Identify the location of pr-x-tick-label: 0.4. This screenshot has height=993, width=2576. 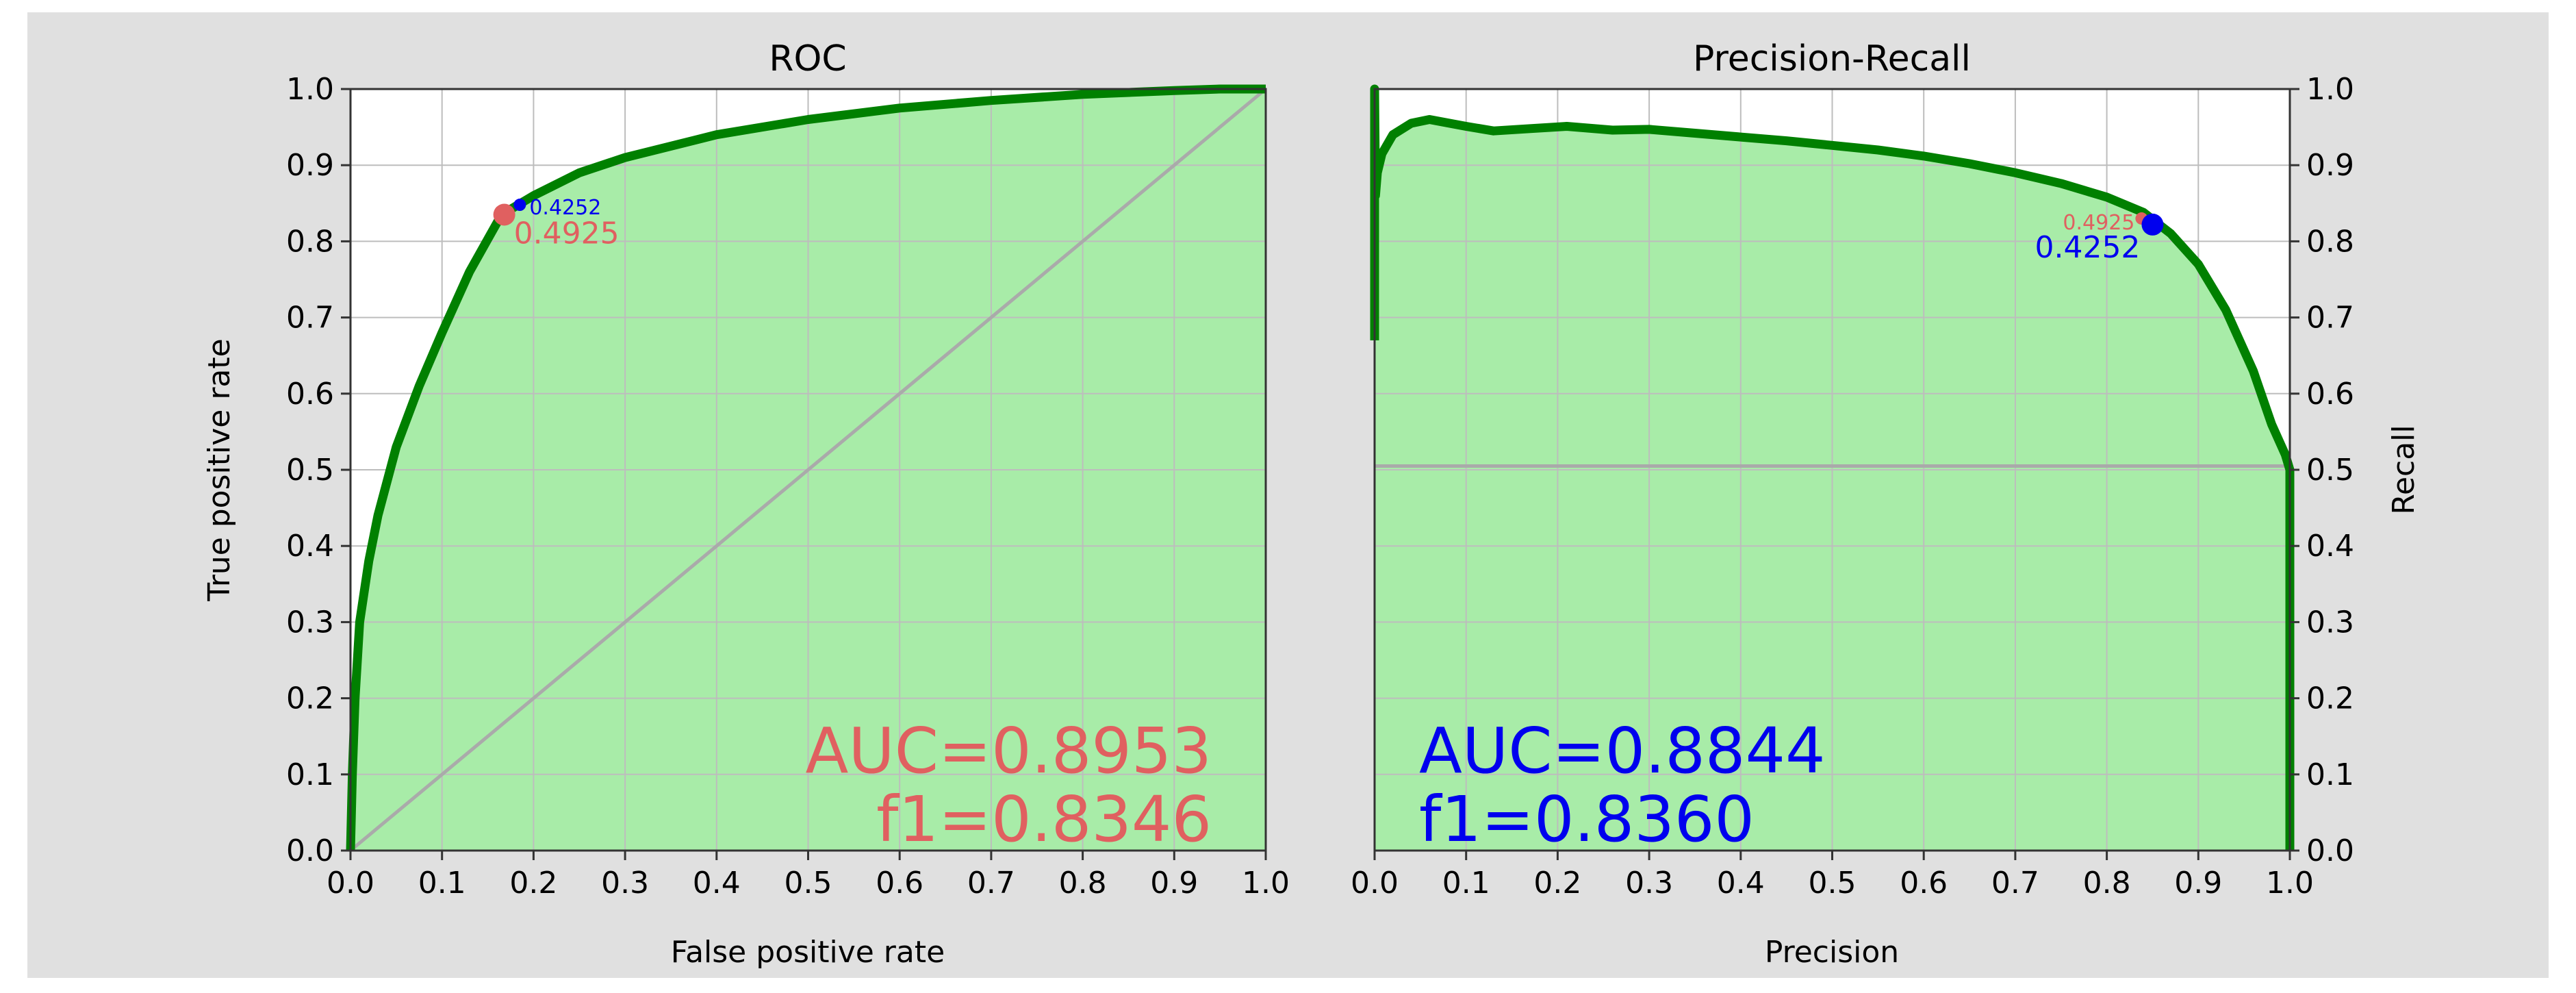
(1741, 883).